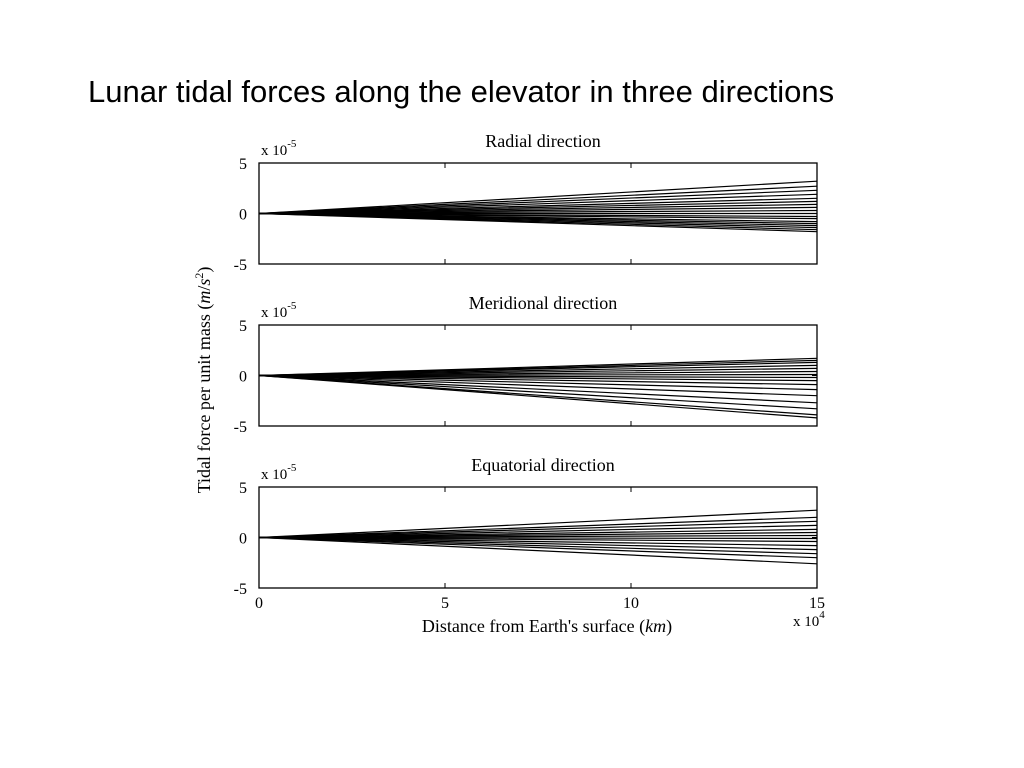 The height and width of the screenshot is (768, 1024). I want to click on x-tick-label: 10, so click(631, 603).